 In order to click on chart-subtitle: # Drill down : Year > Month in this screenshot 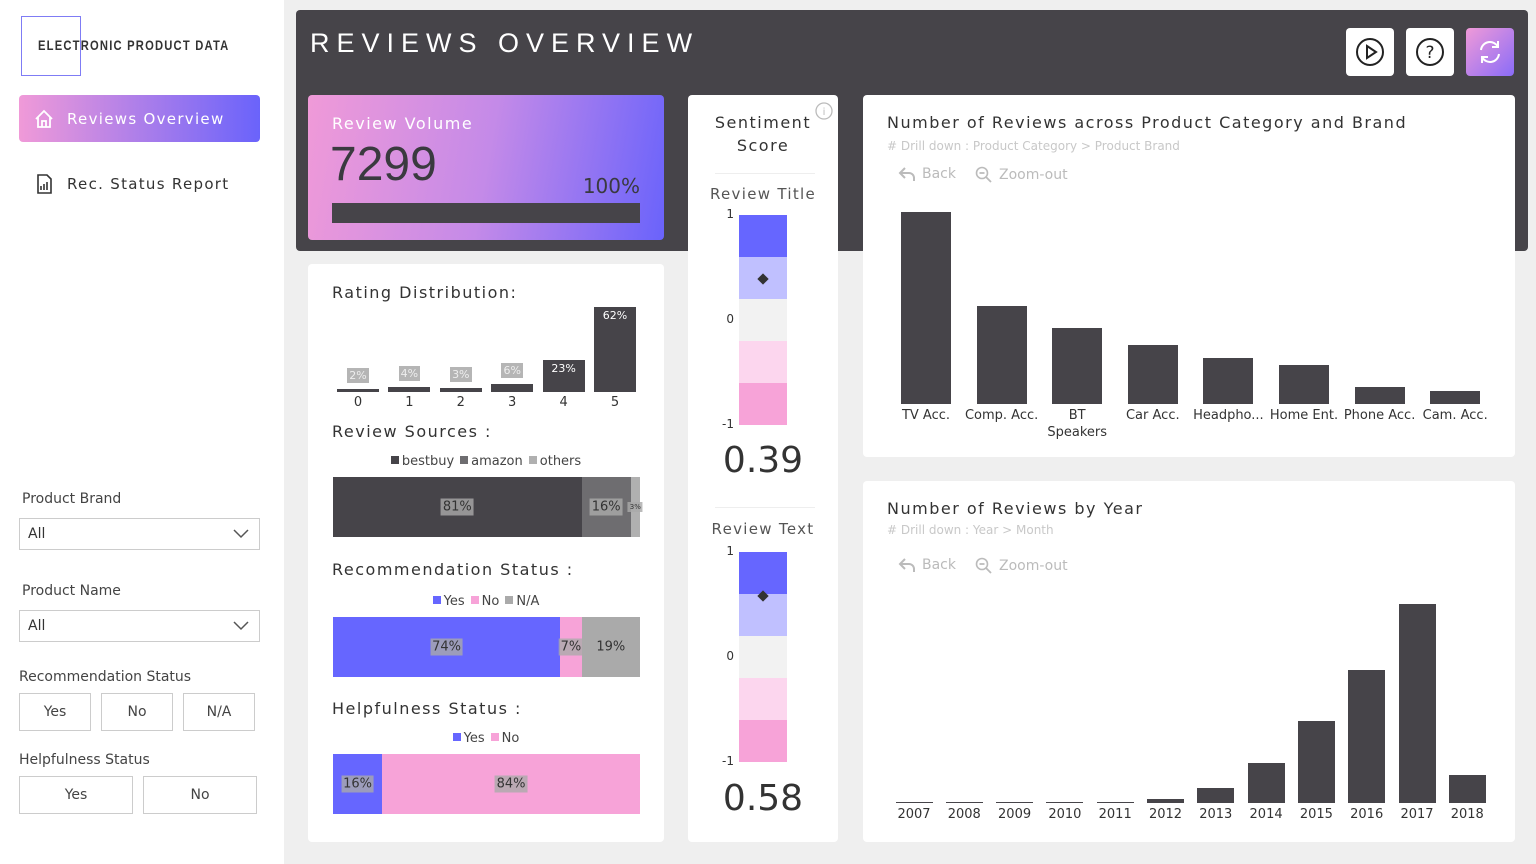, I will do `click(970, 530)`.